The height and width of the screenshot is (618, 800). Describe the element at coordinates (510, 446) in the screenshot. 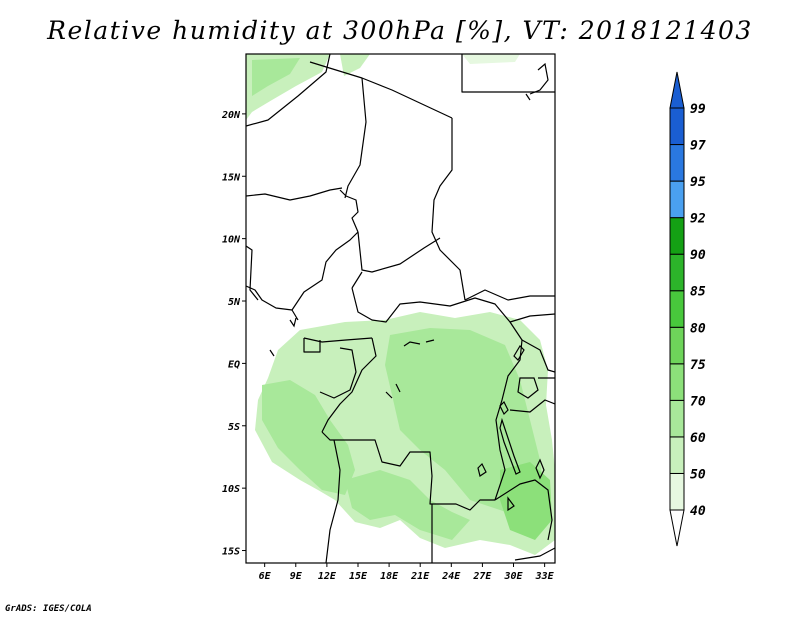

I see `lake-tanganyika` at that location.